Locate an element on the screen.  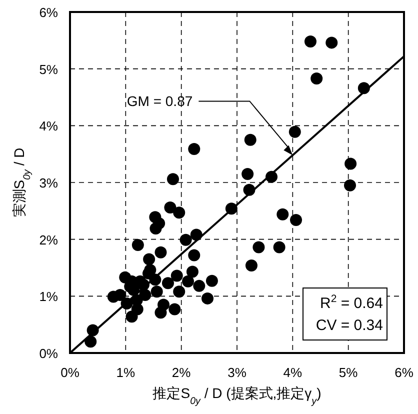
x-tick-label: 3% is located at coordinates (237, 372).